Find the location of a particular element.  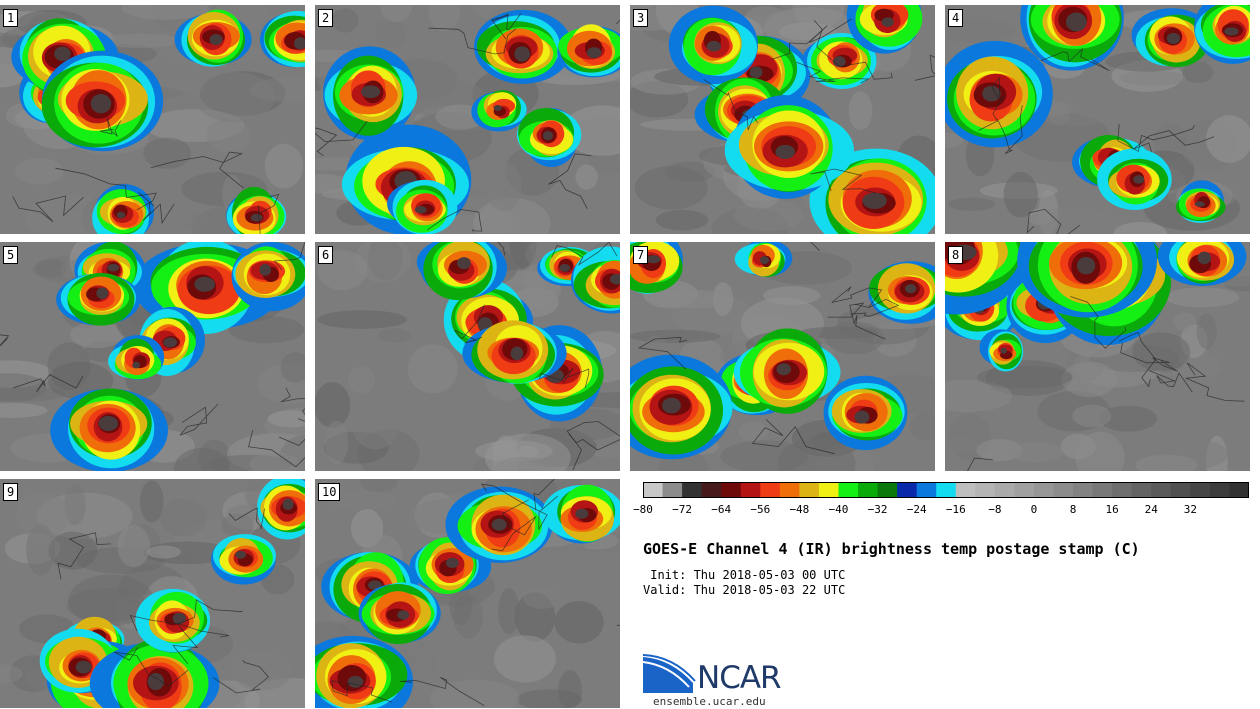

member-panel-6: 6 is located at coordinates (467, 356).